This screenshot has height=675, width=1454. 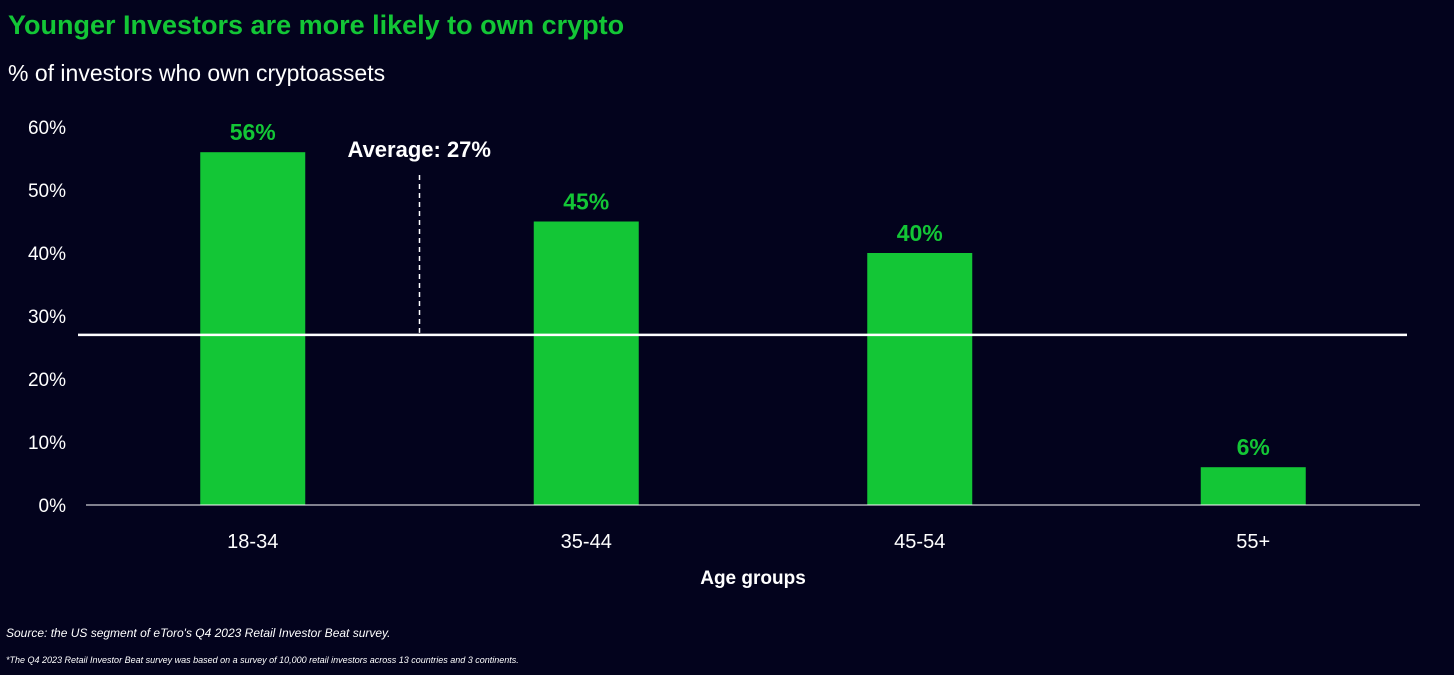 I want to click on x-tick-label: 55+, so click(x=1253, y=542).